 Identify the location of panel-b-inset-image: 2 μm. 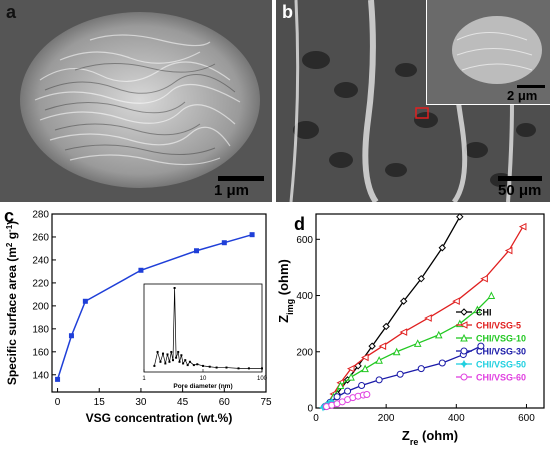
(488, 52).